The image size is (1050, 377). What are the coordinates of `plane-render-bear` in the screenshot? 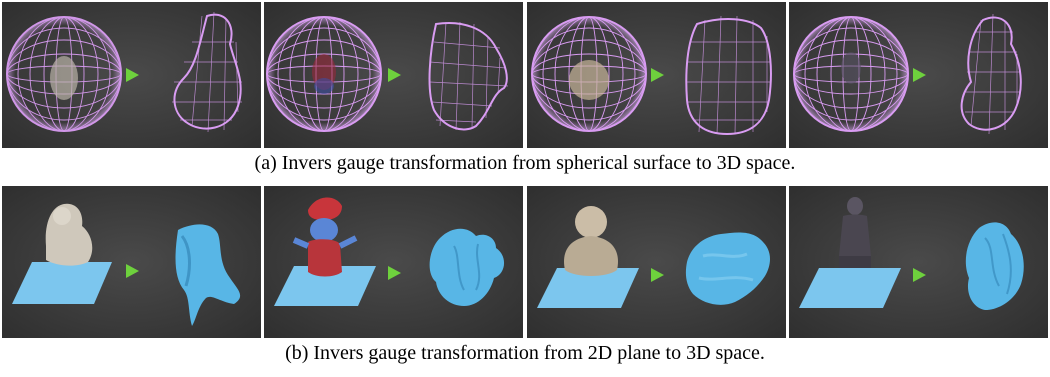 It's located at (131, 262).